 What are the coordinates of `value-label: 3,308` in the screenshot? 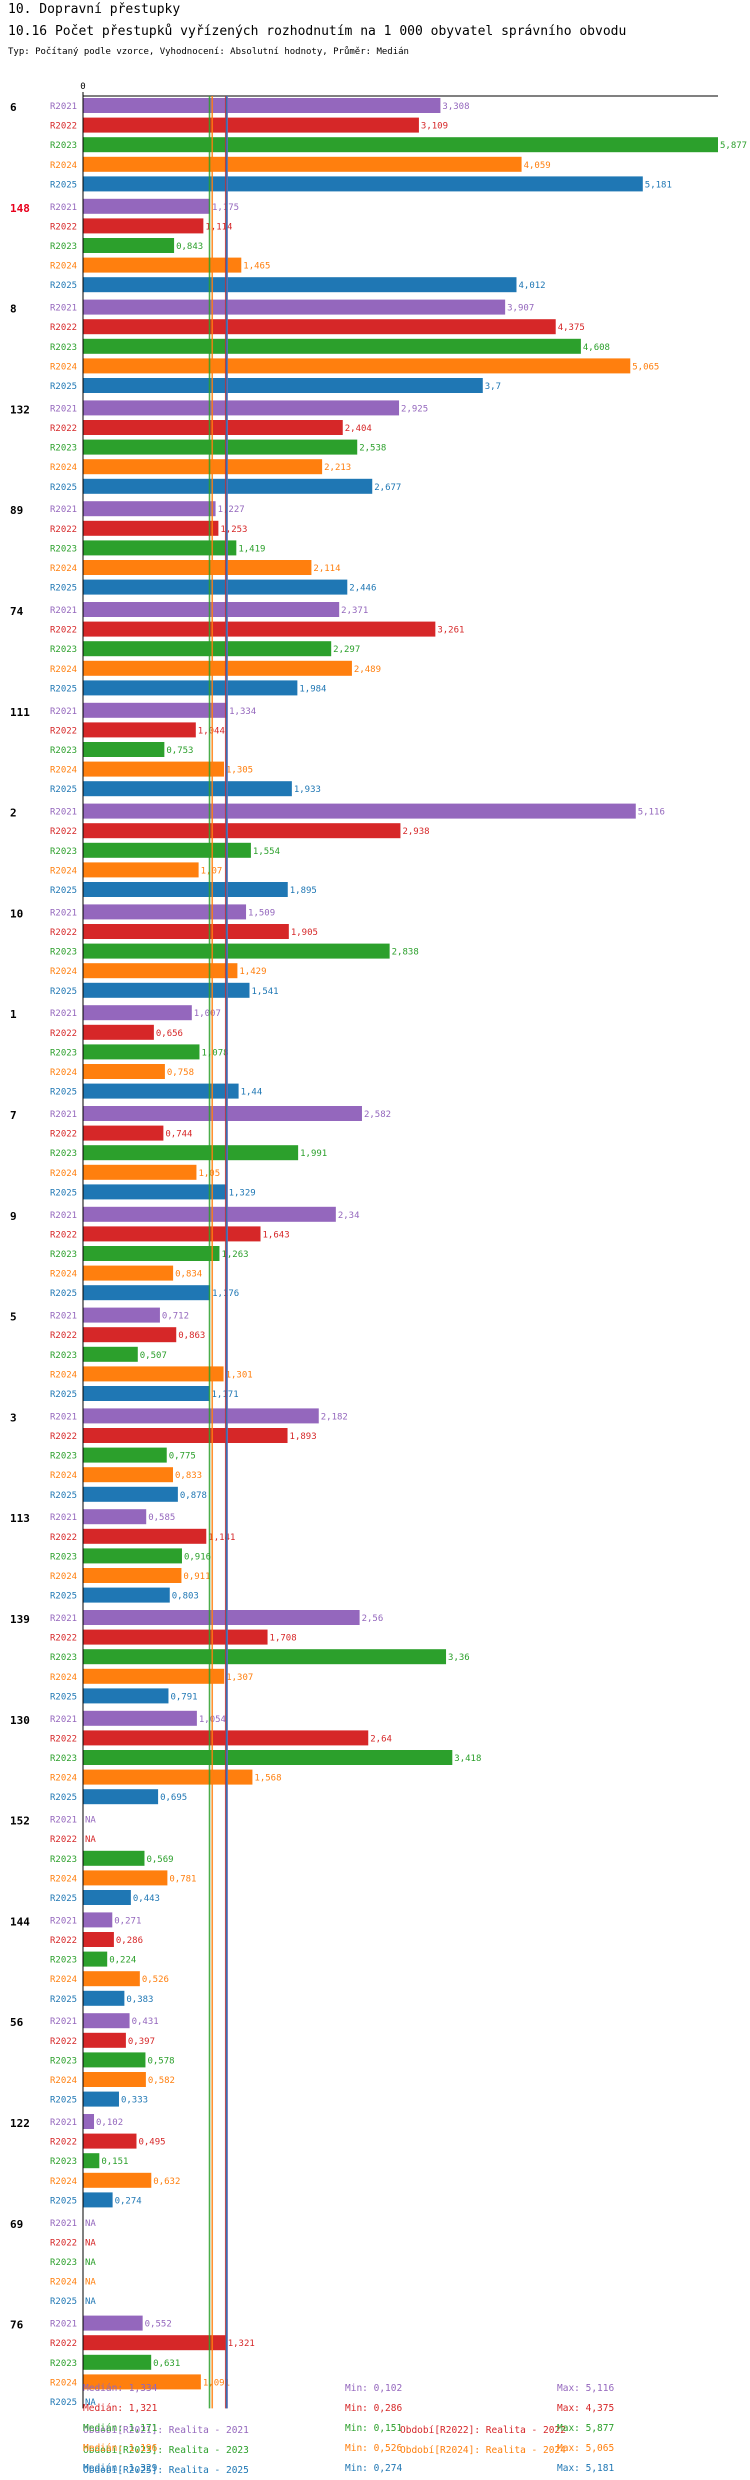 It's located at (455, 107).